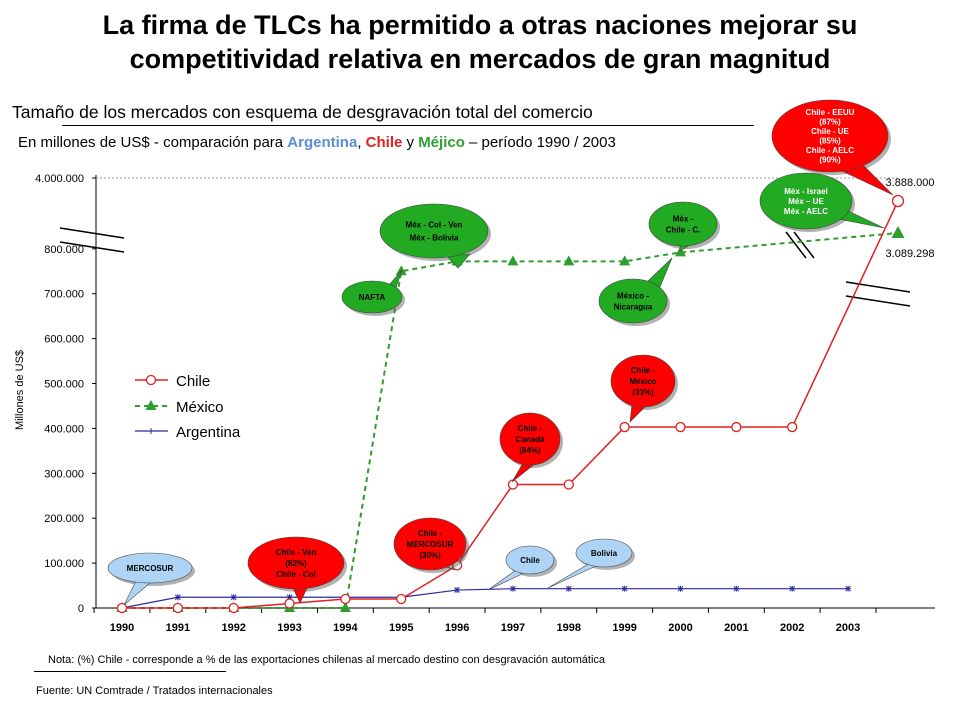  Describe the element at coordinates (64, 564) in the screenshot. I see `y-tick-label: 100.000` at that location.